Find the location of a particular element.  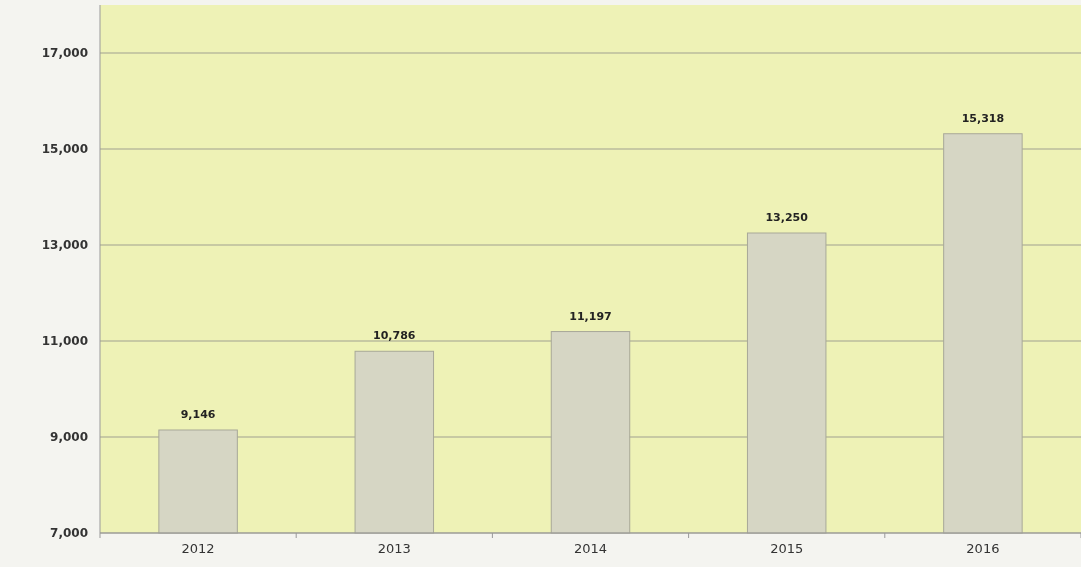

x-tick-label: 2014 is located at coordinates (590, 548).